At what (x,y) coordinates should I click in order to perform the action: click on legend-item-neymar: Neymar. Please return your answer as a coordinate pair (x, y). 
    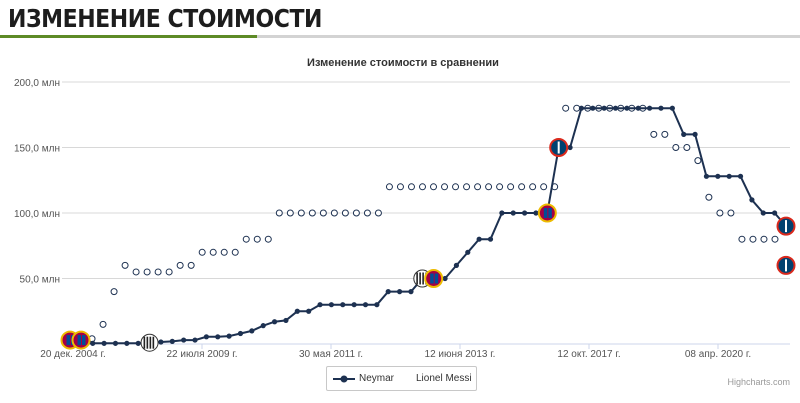
    Looking at the image, I should click on (363, 378).